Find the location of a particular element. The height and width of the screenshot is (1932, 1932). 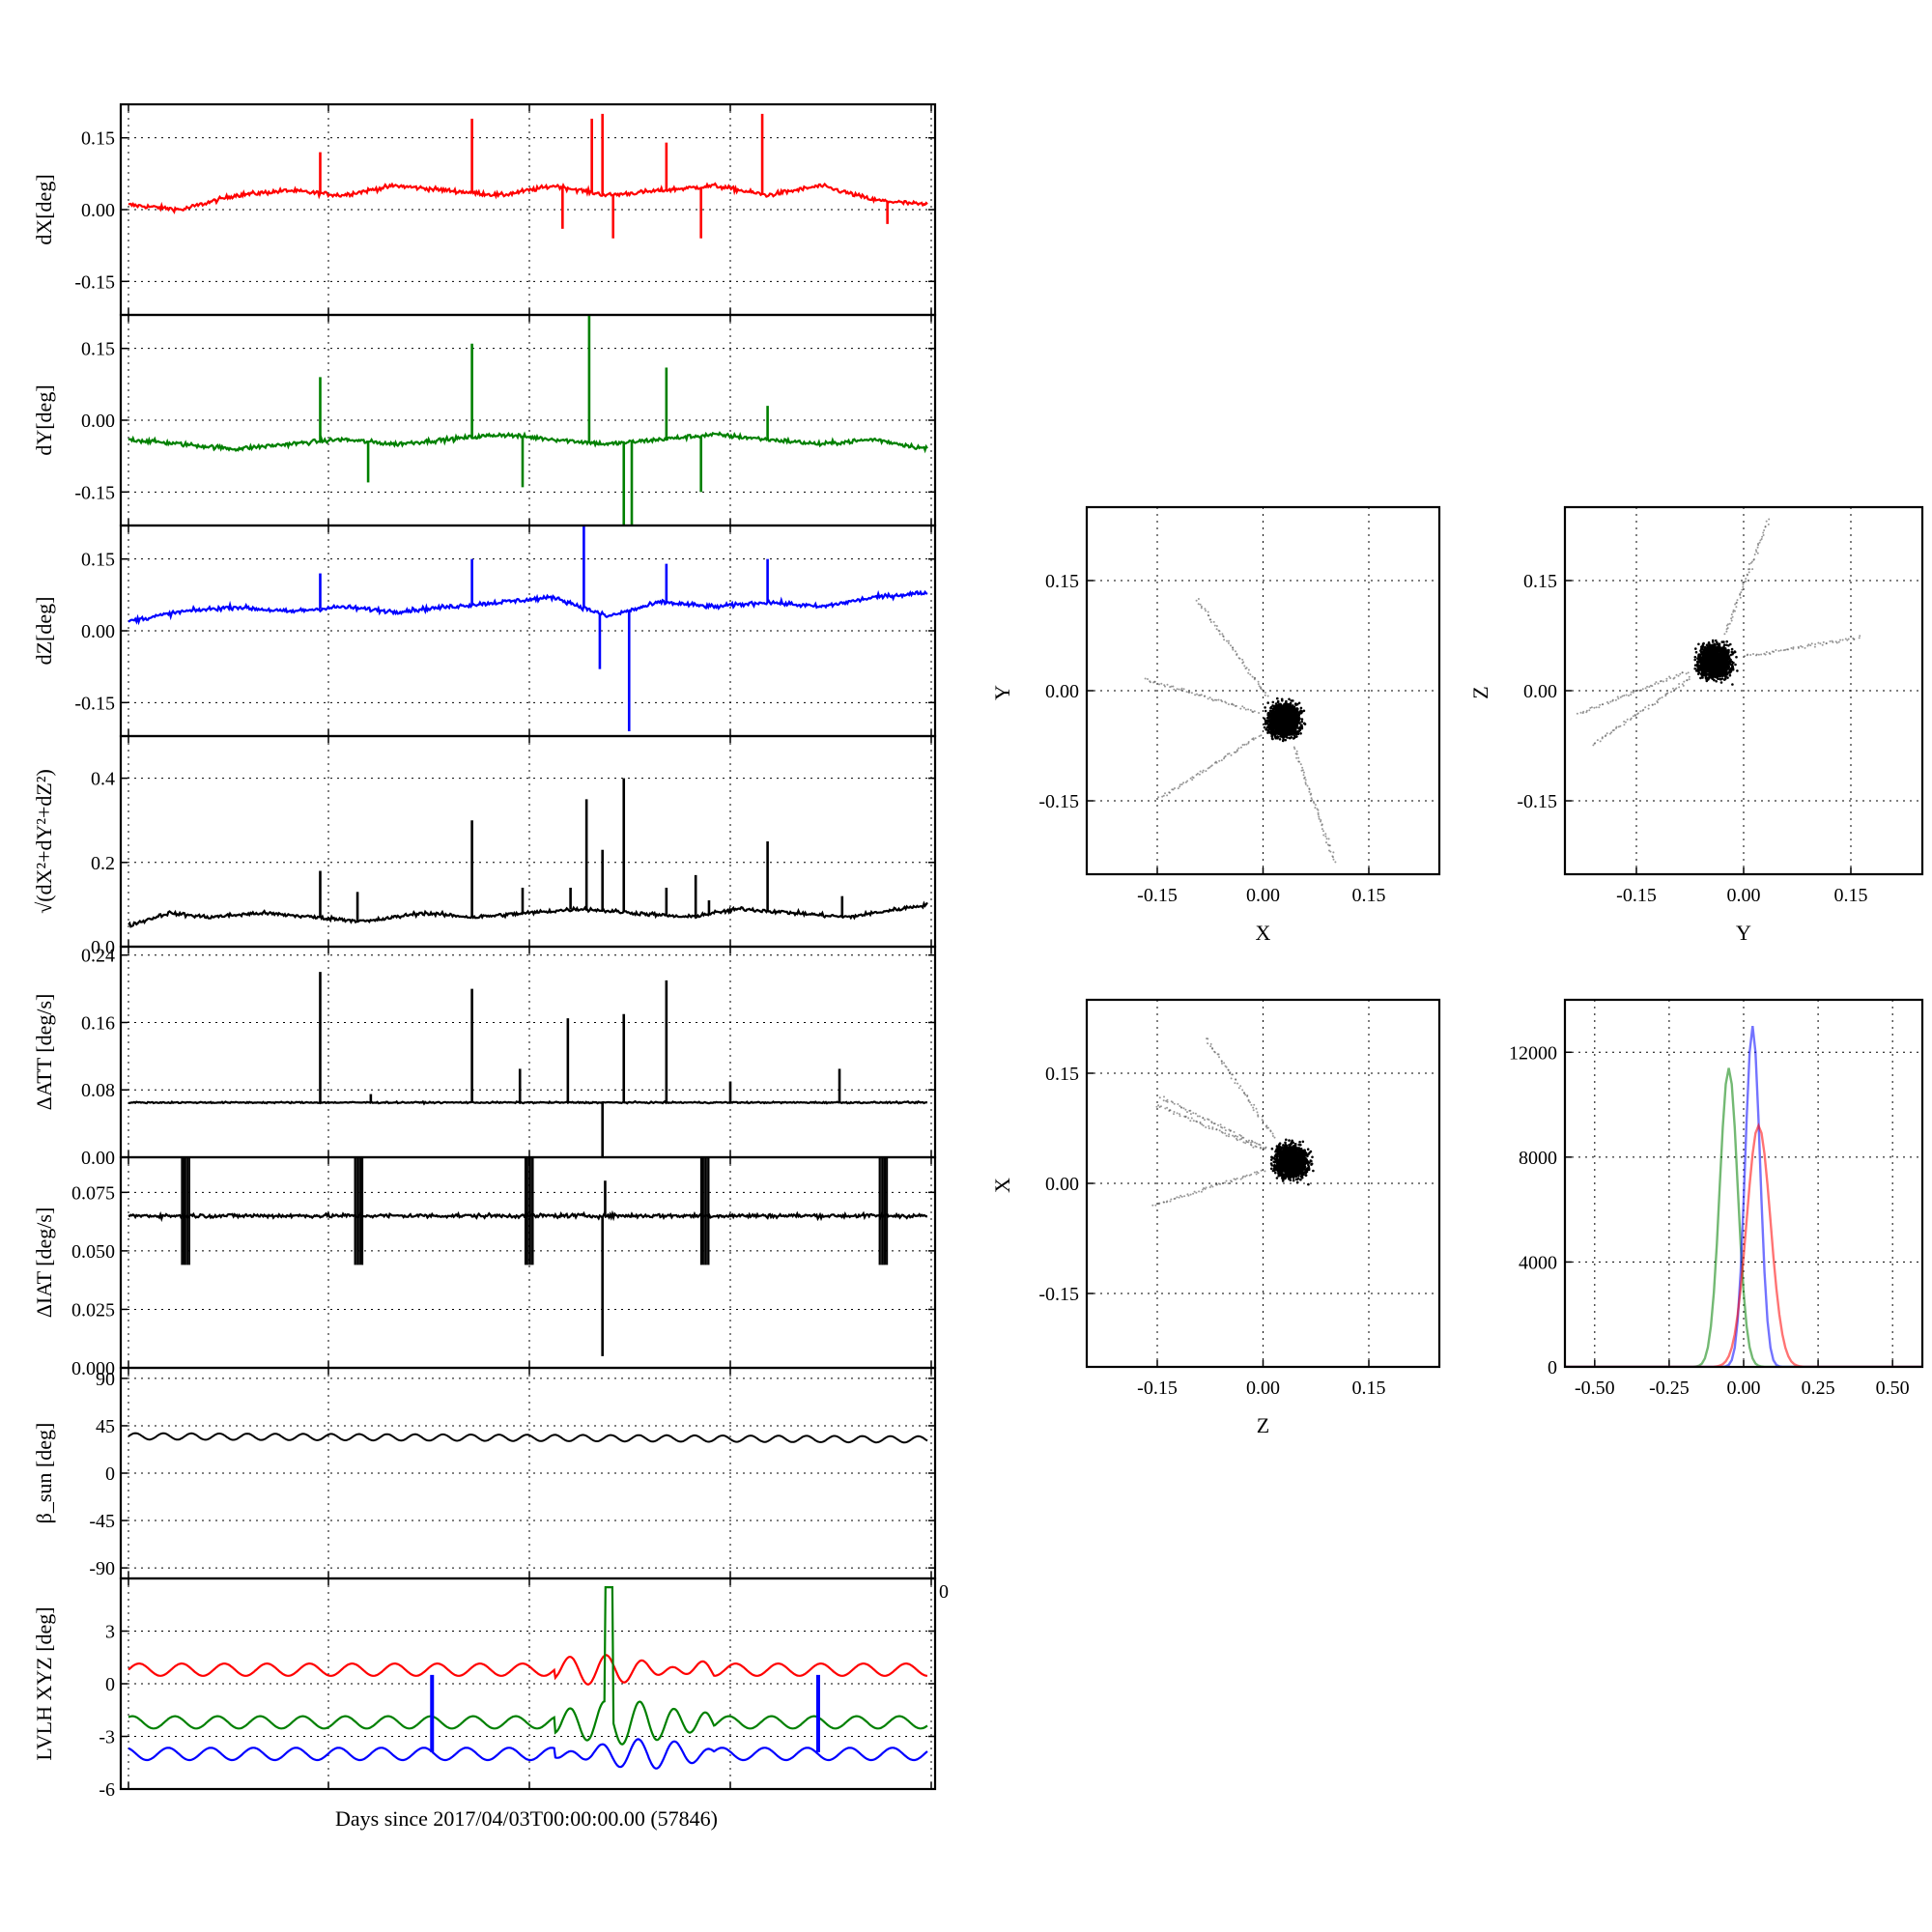

y-tick-label-lvlh: 3 is located at coordinates (110, 1632).